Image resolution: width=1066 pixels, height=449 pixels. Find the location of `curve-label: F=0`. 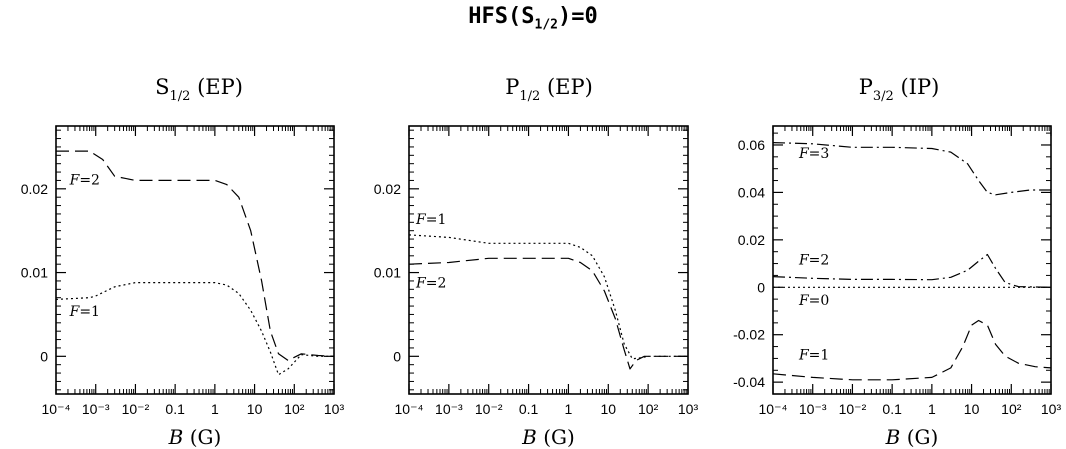

curve-label: F=0 is located at coordinates (813, 301).